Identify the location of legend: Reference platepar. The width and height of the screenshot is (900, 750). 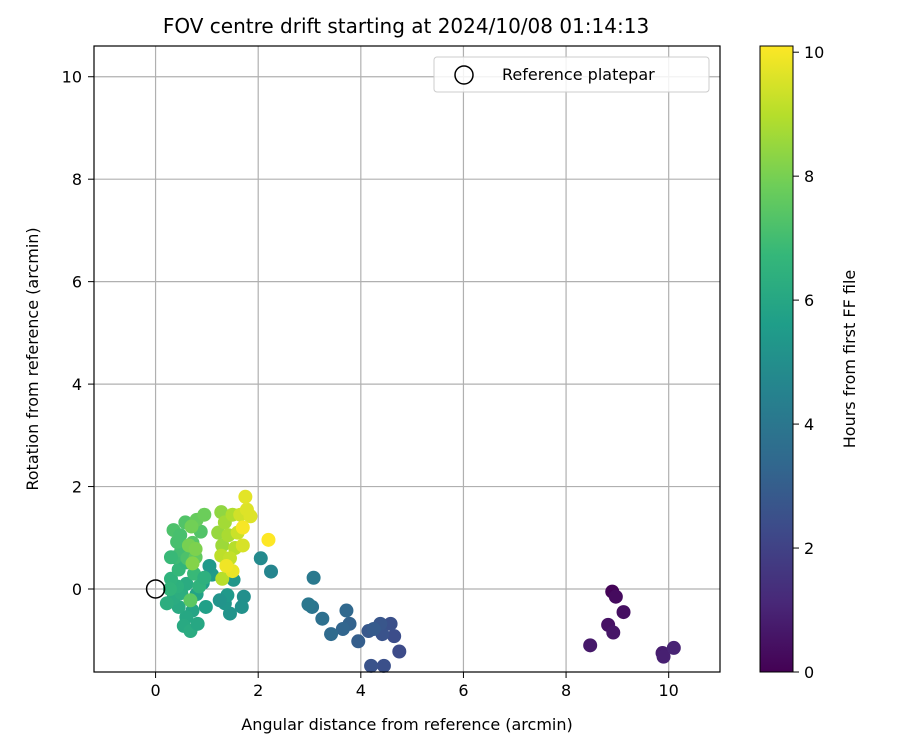
(571, 74).